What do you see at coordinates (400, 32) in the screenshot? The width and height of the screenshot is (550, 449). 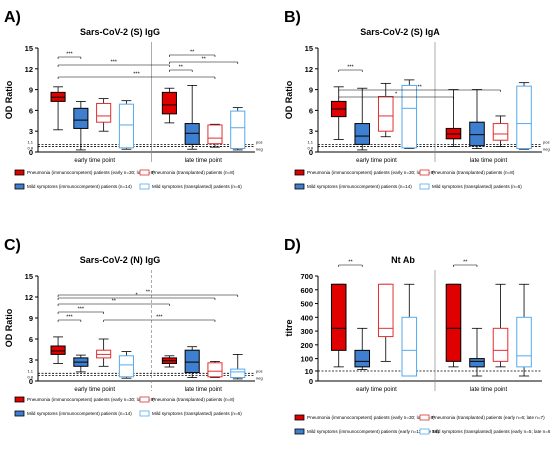 I see `chart-title: Sars-CoV-2 (S) IgA` at bounding box center [400, 32].